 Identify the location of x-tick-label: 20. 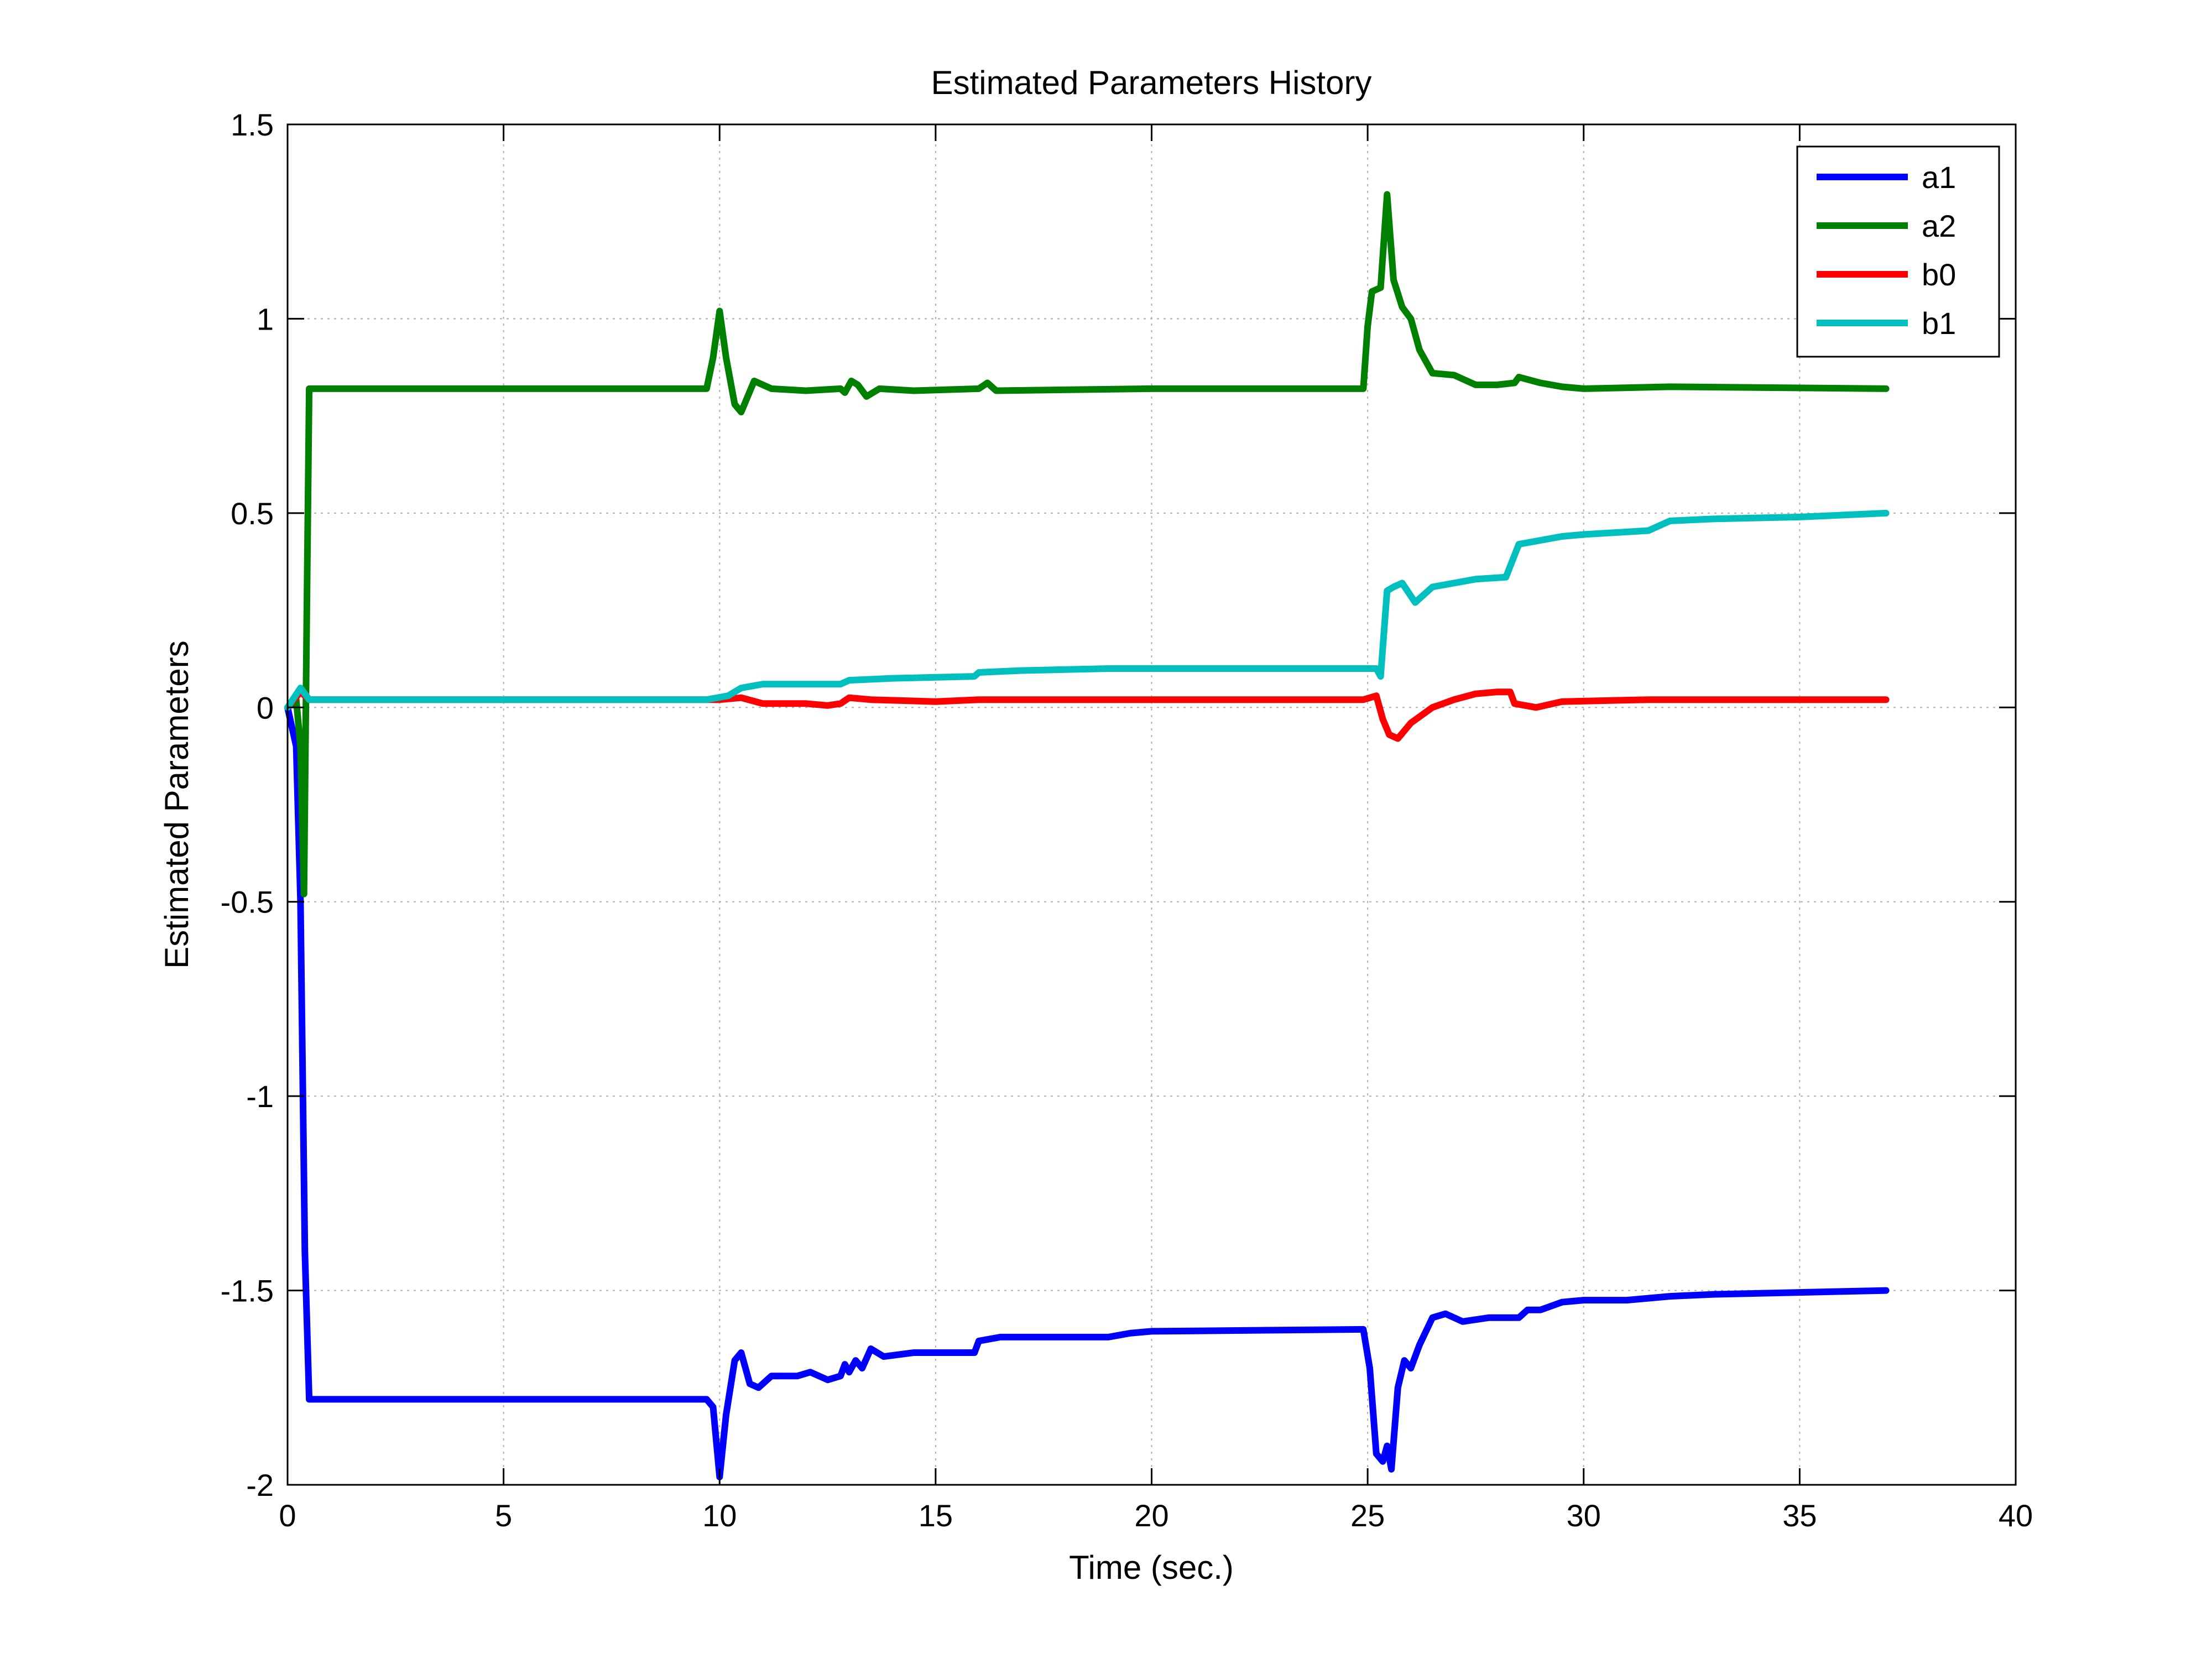
(1151, 1516).